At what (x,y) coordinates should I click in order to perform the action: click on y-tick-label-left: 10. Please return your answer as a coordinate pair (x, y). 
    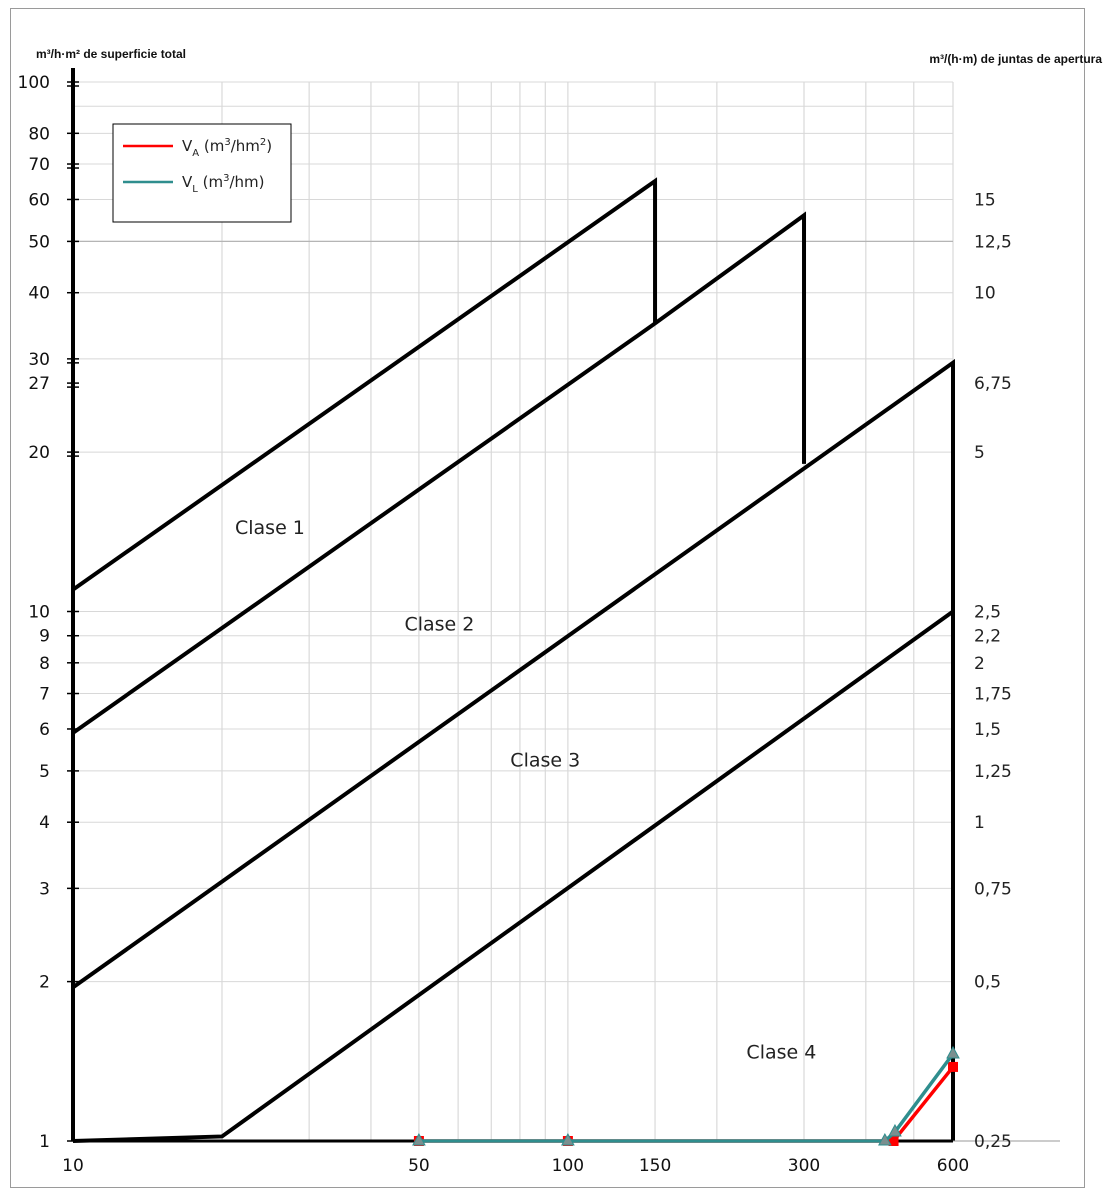
    Looking at the image, I should click on (39, 613).